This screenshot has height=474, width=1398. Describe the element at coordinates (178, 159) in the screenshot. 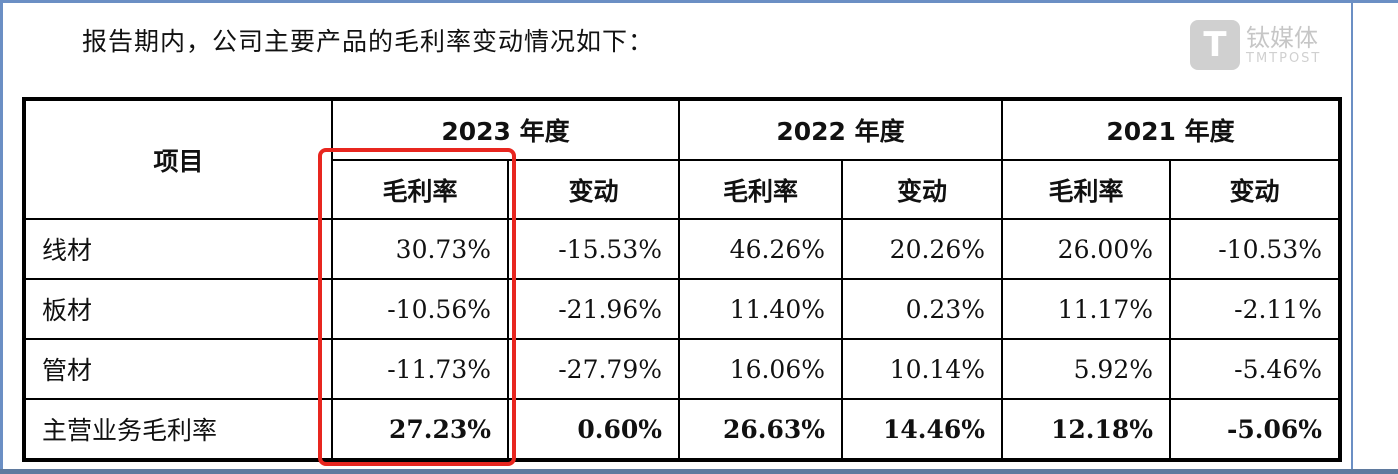

I see `header-item: 项目` at that location.